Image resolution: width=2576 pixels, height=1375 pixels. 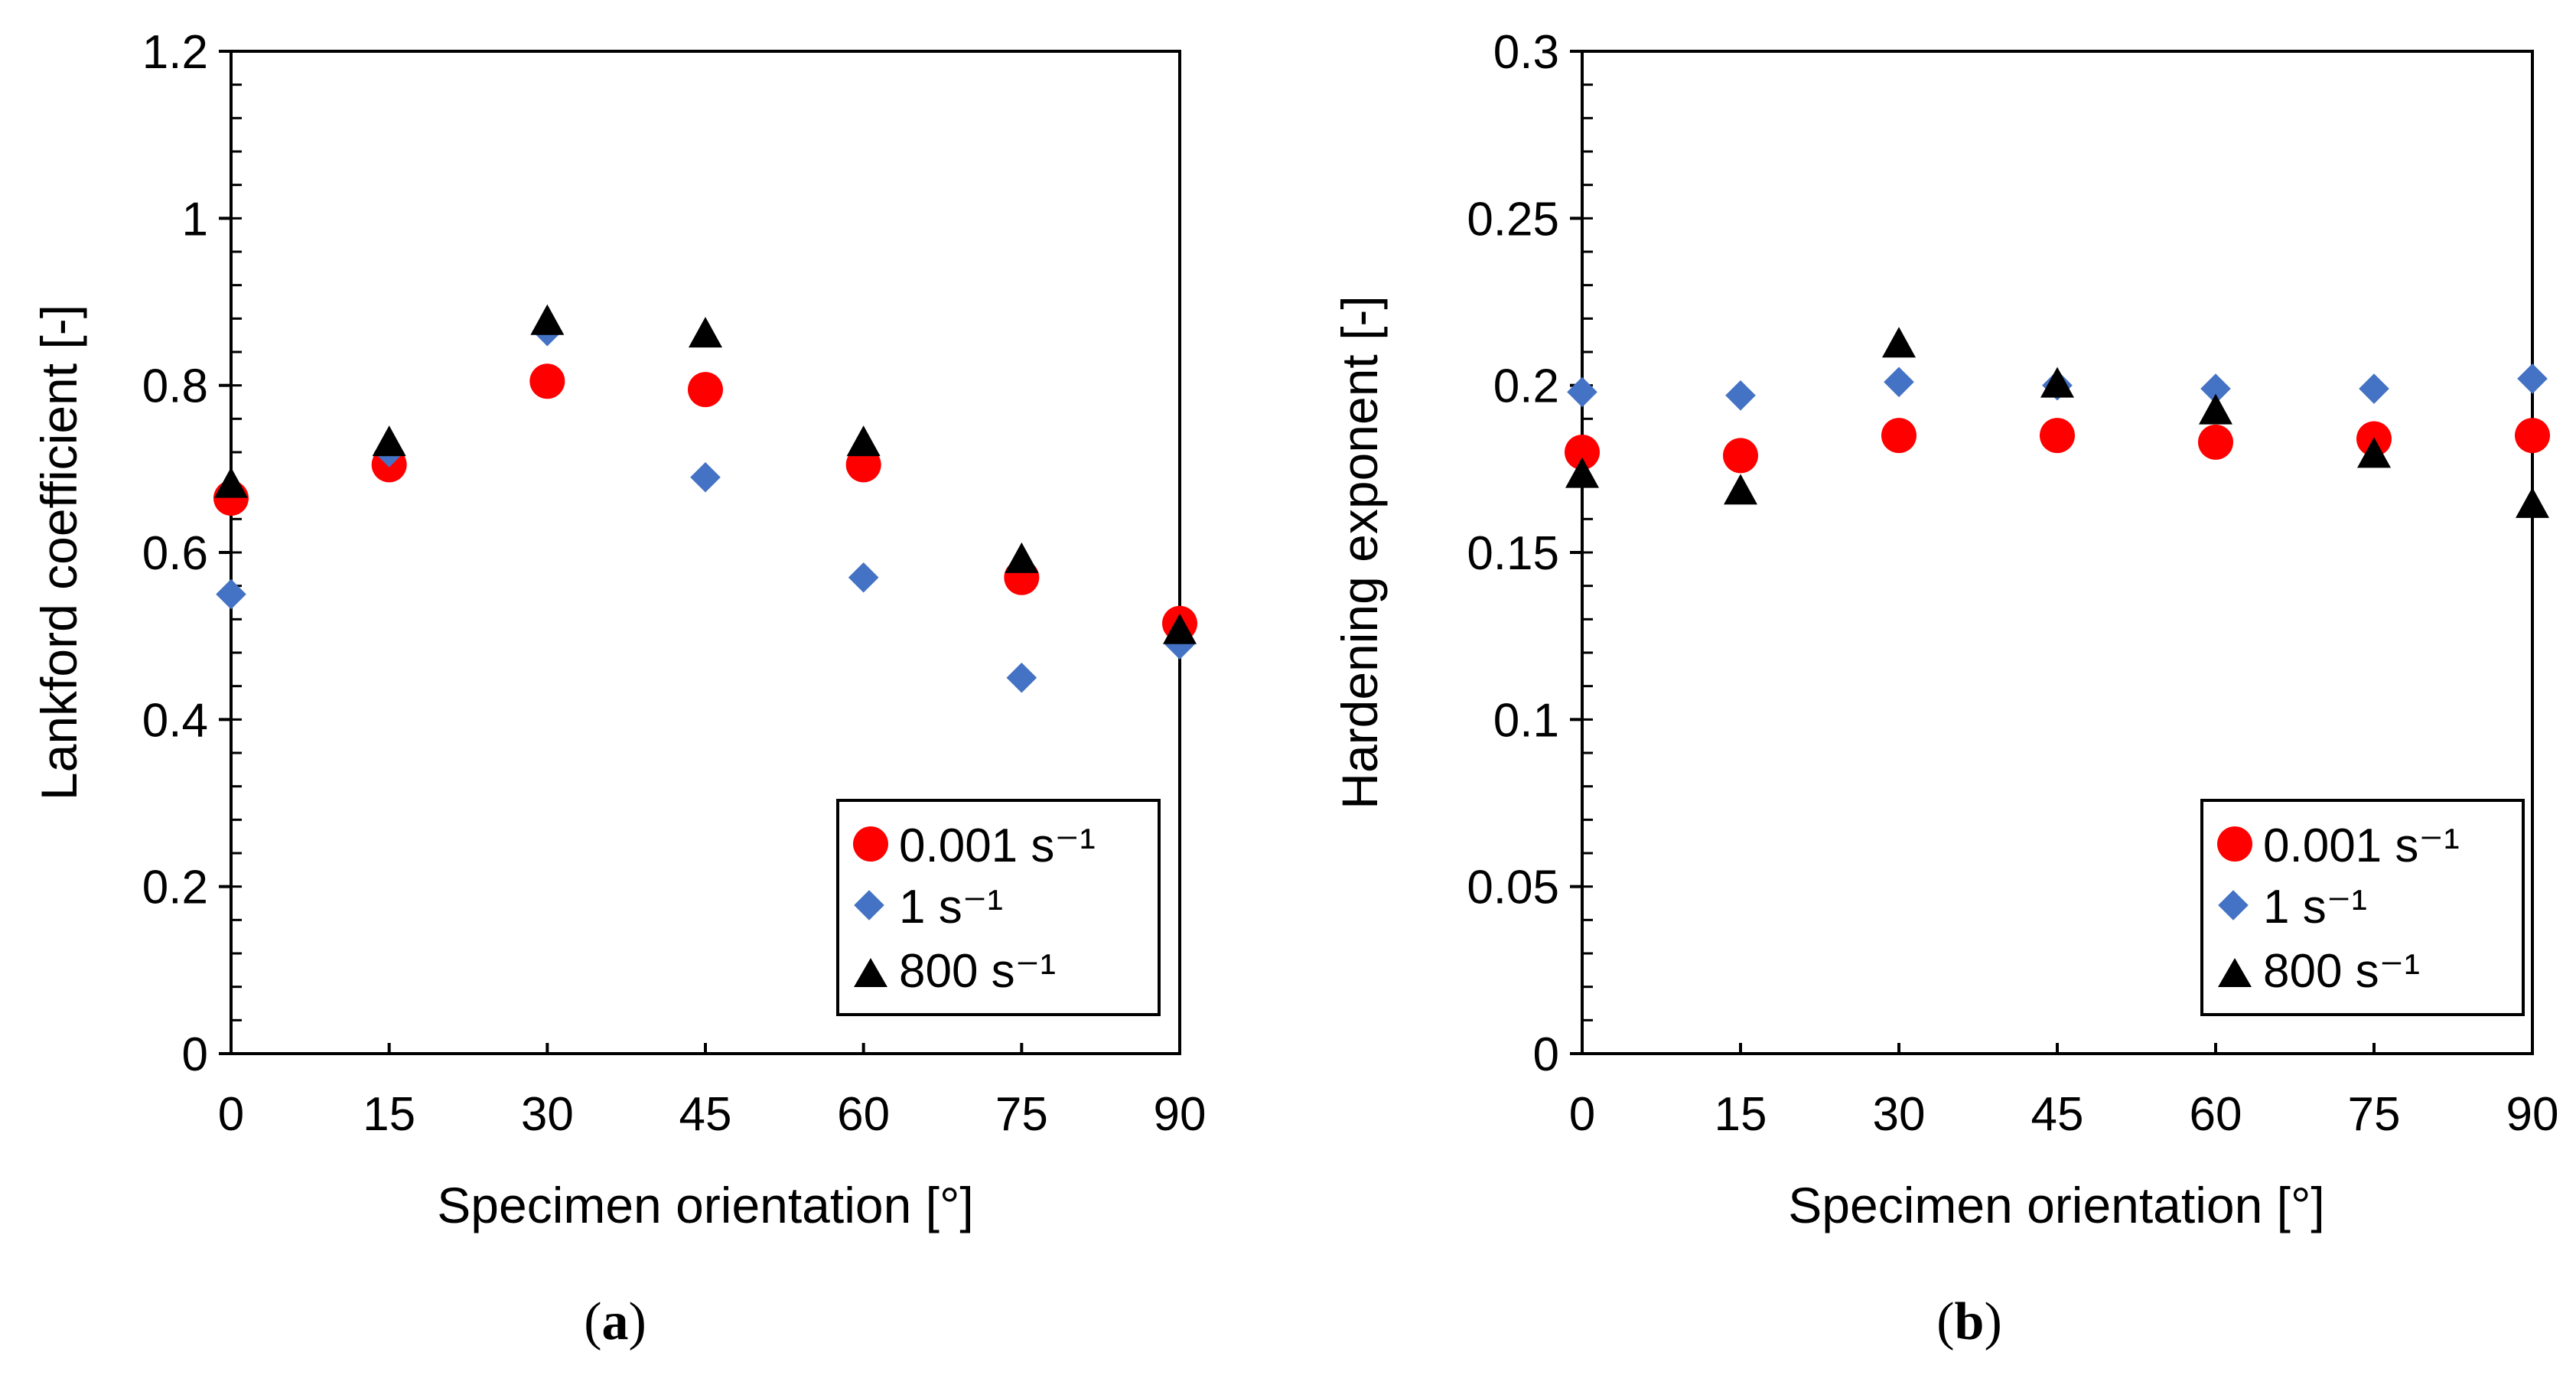 I want to click on legend-a: 0.001 s⁻¹ 1 s⁻¹ 800 s⁻¹, so click(x=999, y=907).